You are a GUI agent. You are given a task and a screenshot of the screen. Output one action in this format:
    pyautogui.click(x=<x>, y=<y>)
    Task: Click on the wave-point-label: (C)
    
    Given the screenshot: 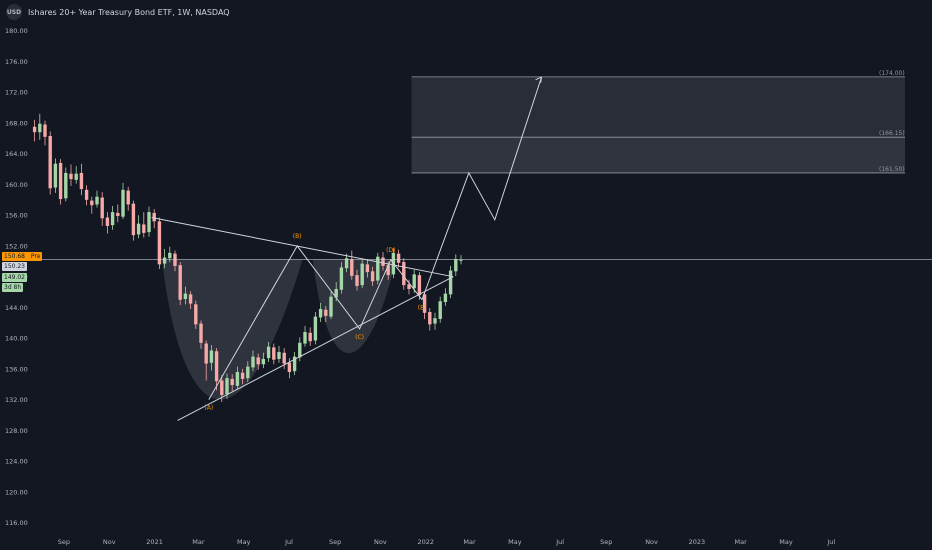 What is the action you would take?
    pyautogui.click(x=359, y=337)
    